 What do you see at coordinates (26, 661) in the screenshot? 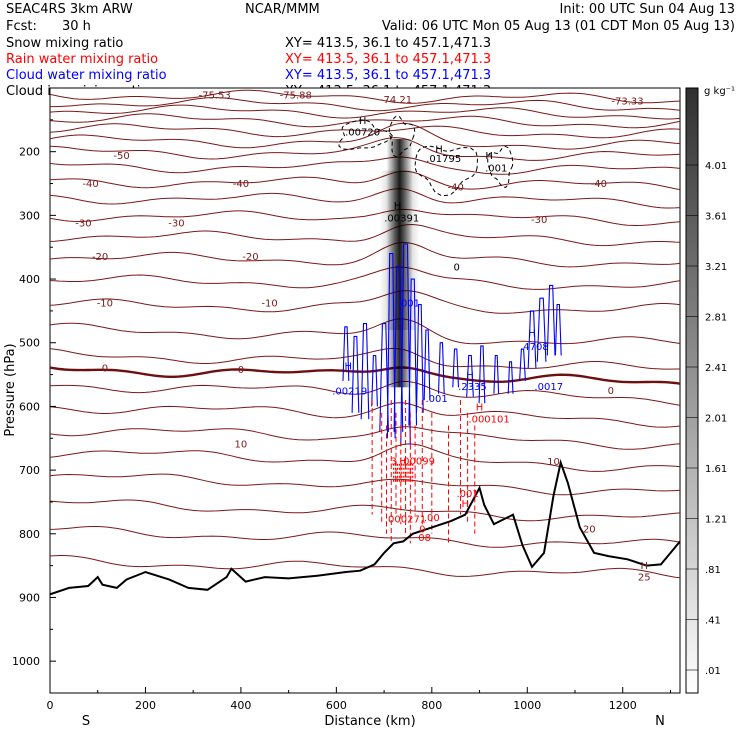
I see `y-tick-label: 1000` at bounding box center [26, 661].